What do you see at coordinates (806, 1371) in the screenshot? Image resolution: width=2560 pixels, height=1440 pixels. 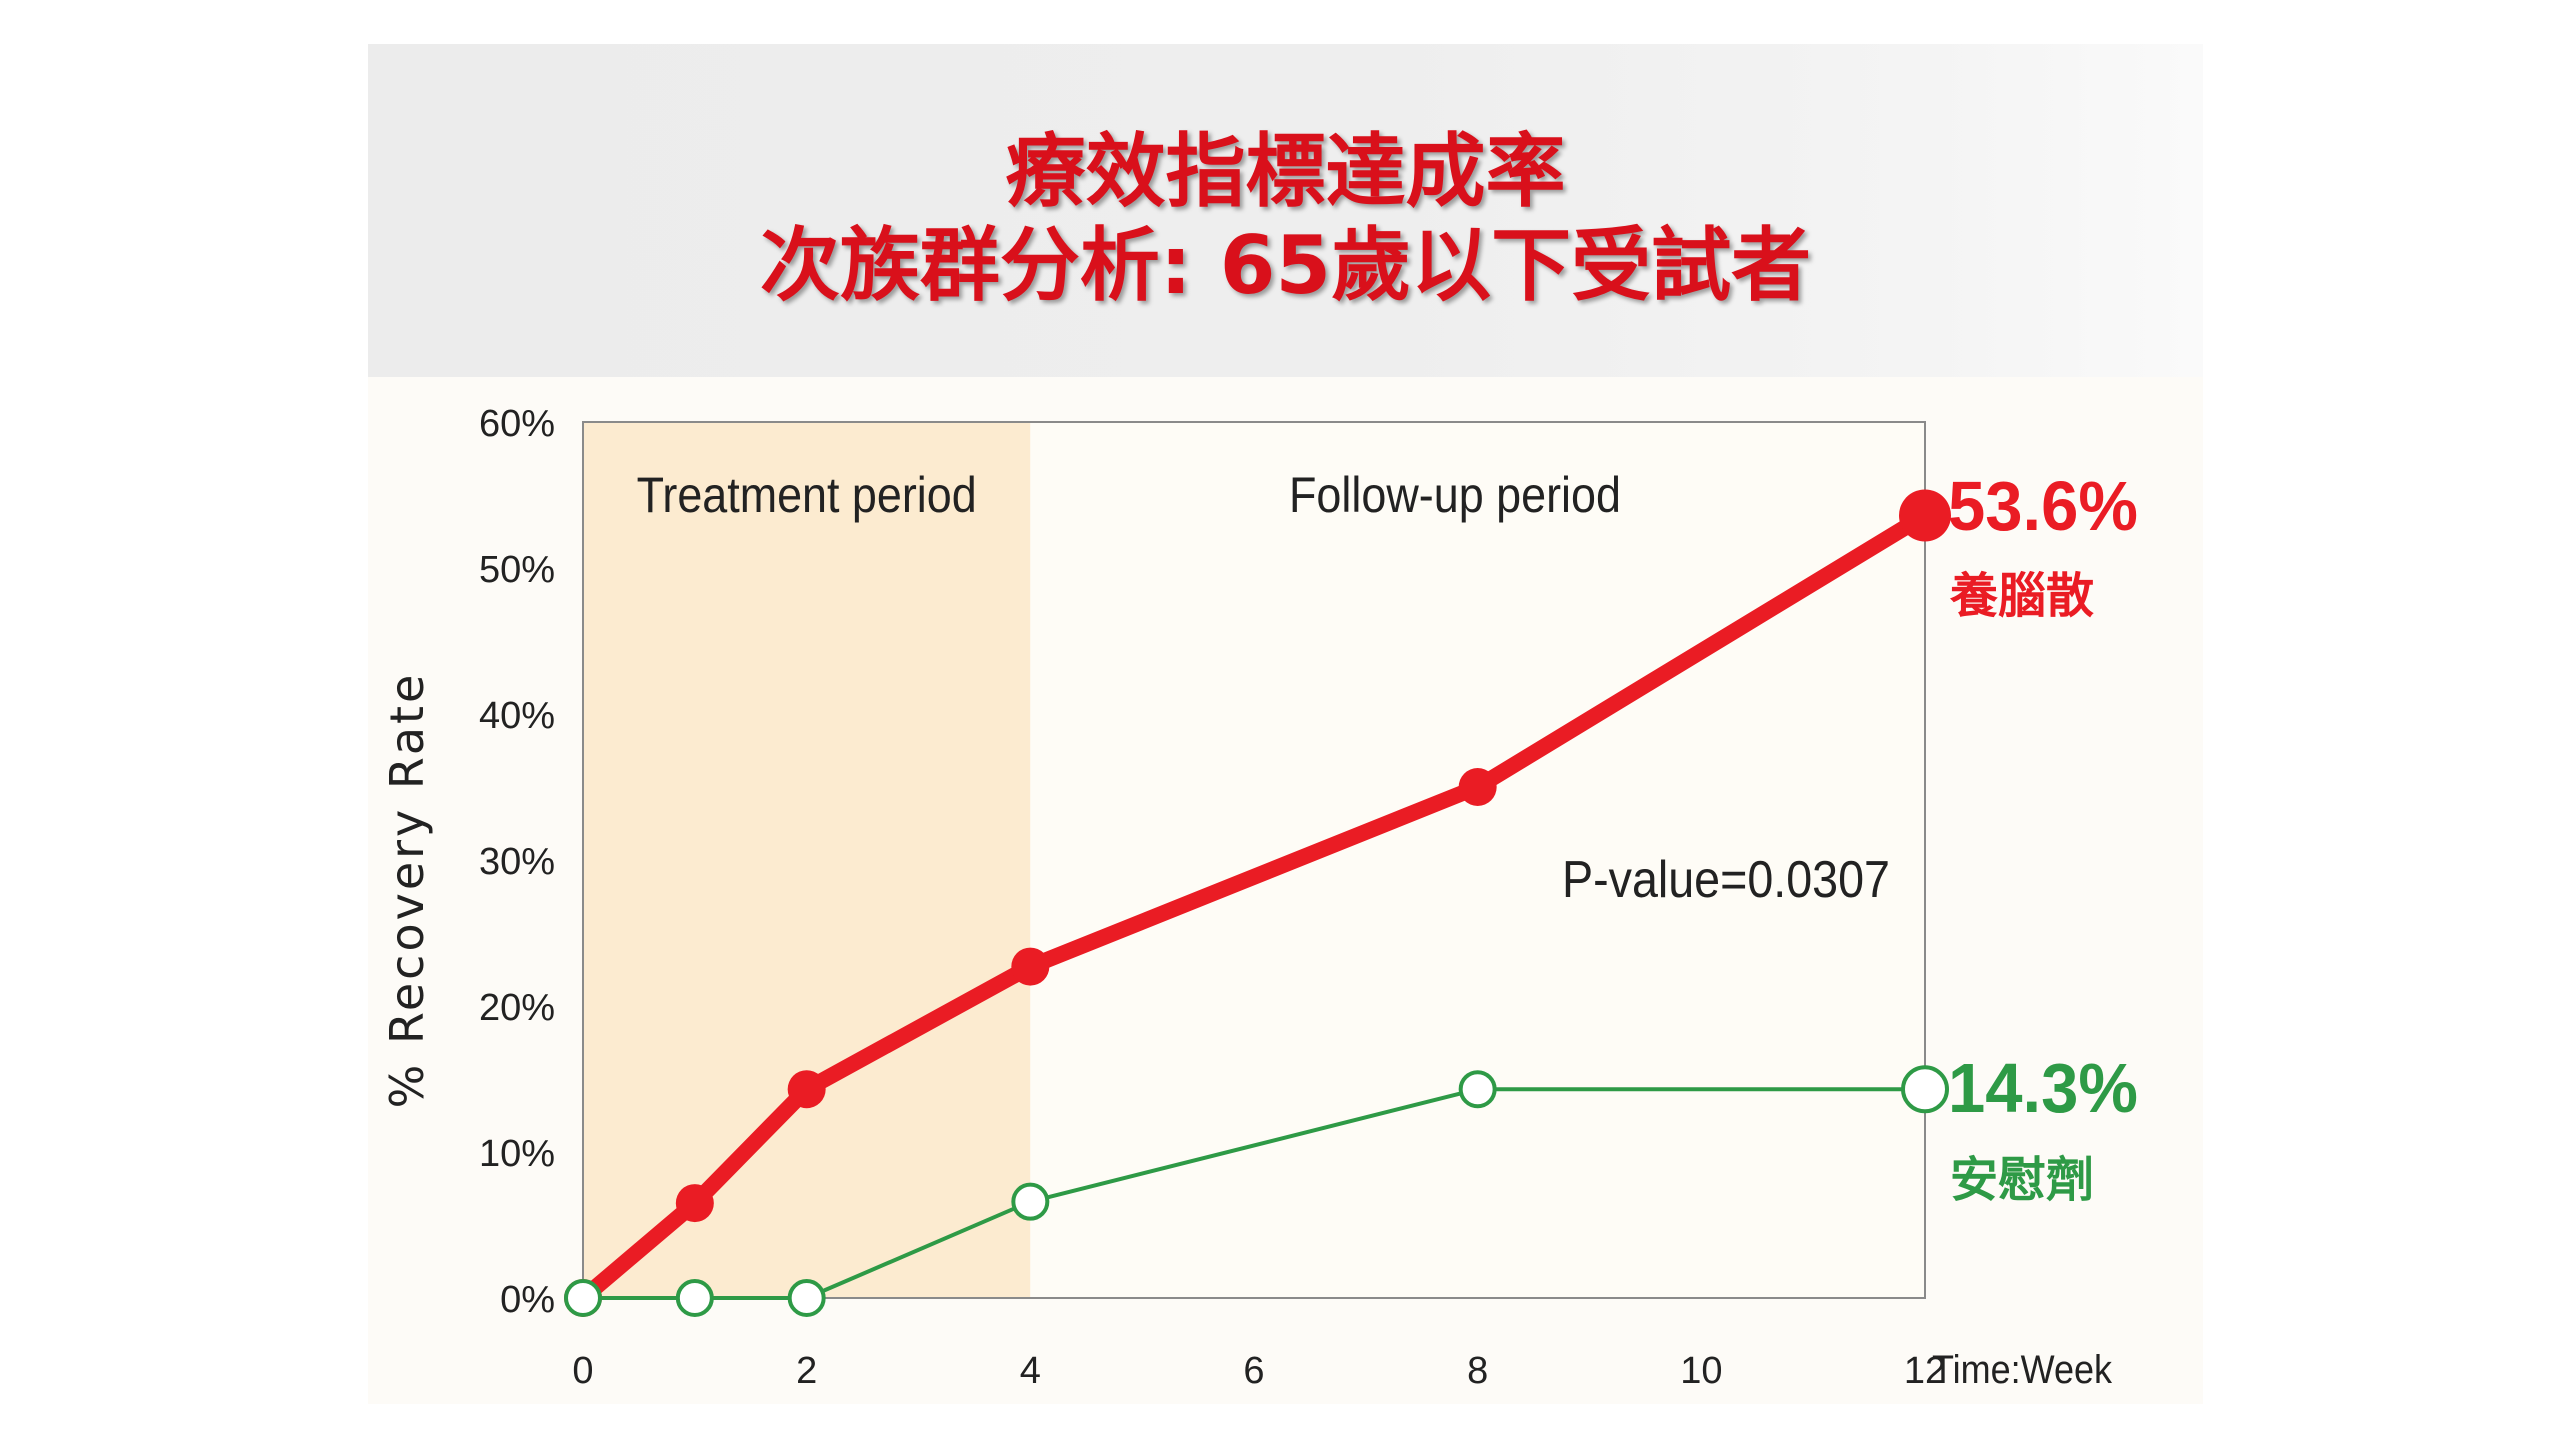 I see `x-tick-label: 2` at bounding box center [806, 1371].